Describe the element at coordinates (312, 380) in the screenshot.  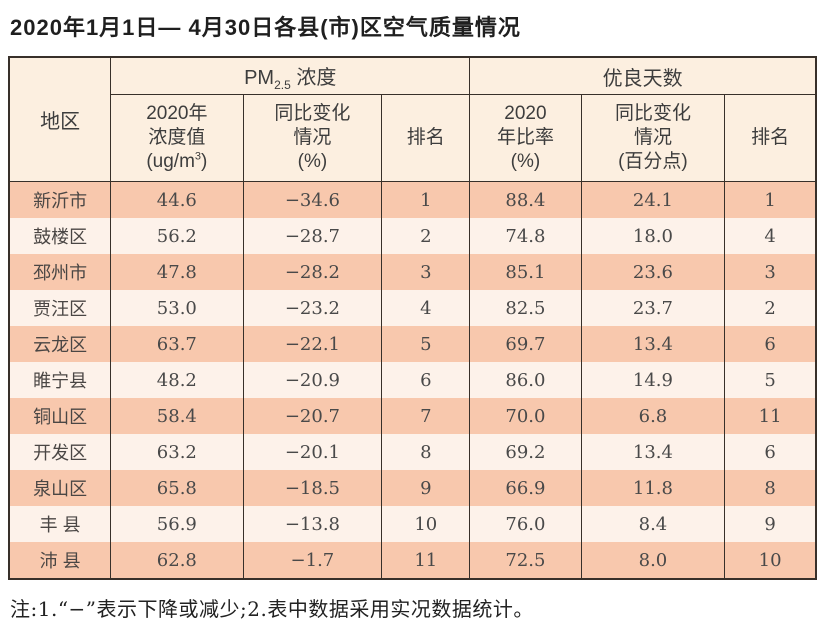
I see `pm-change-cell: −20.9` at that location.